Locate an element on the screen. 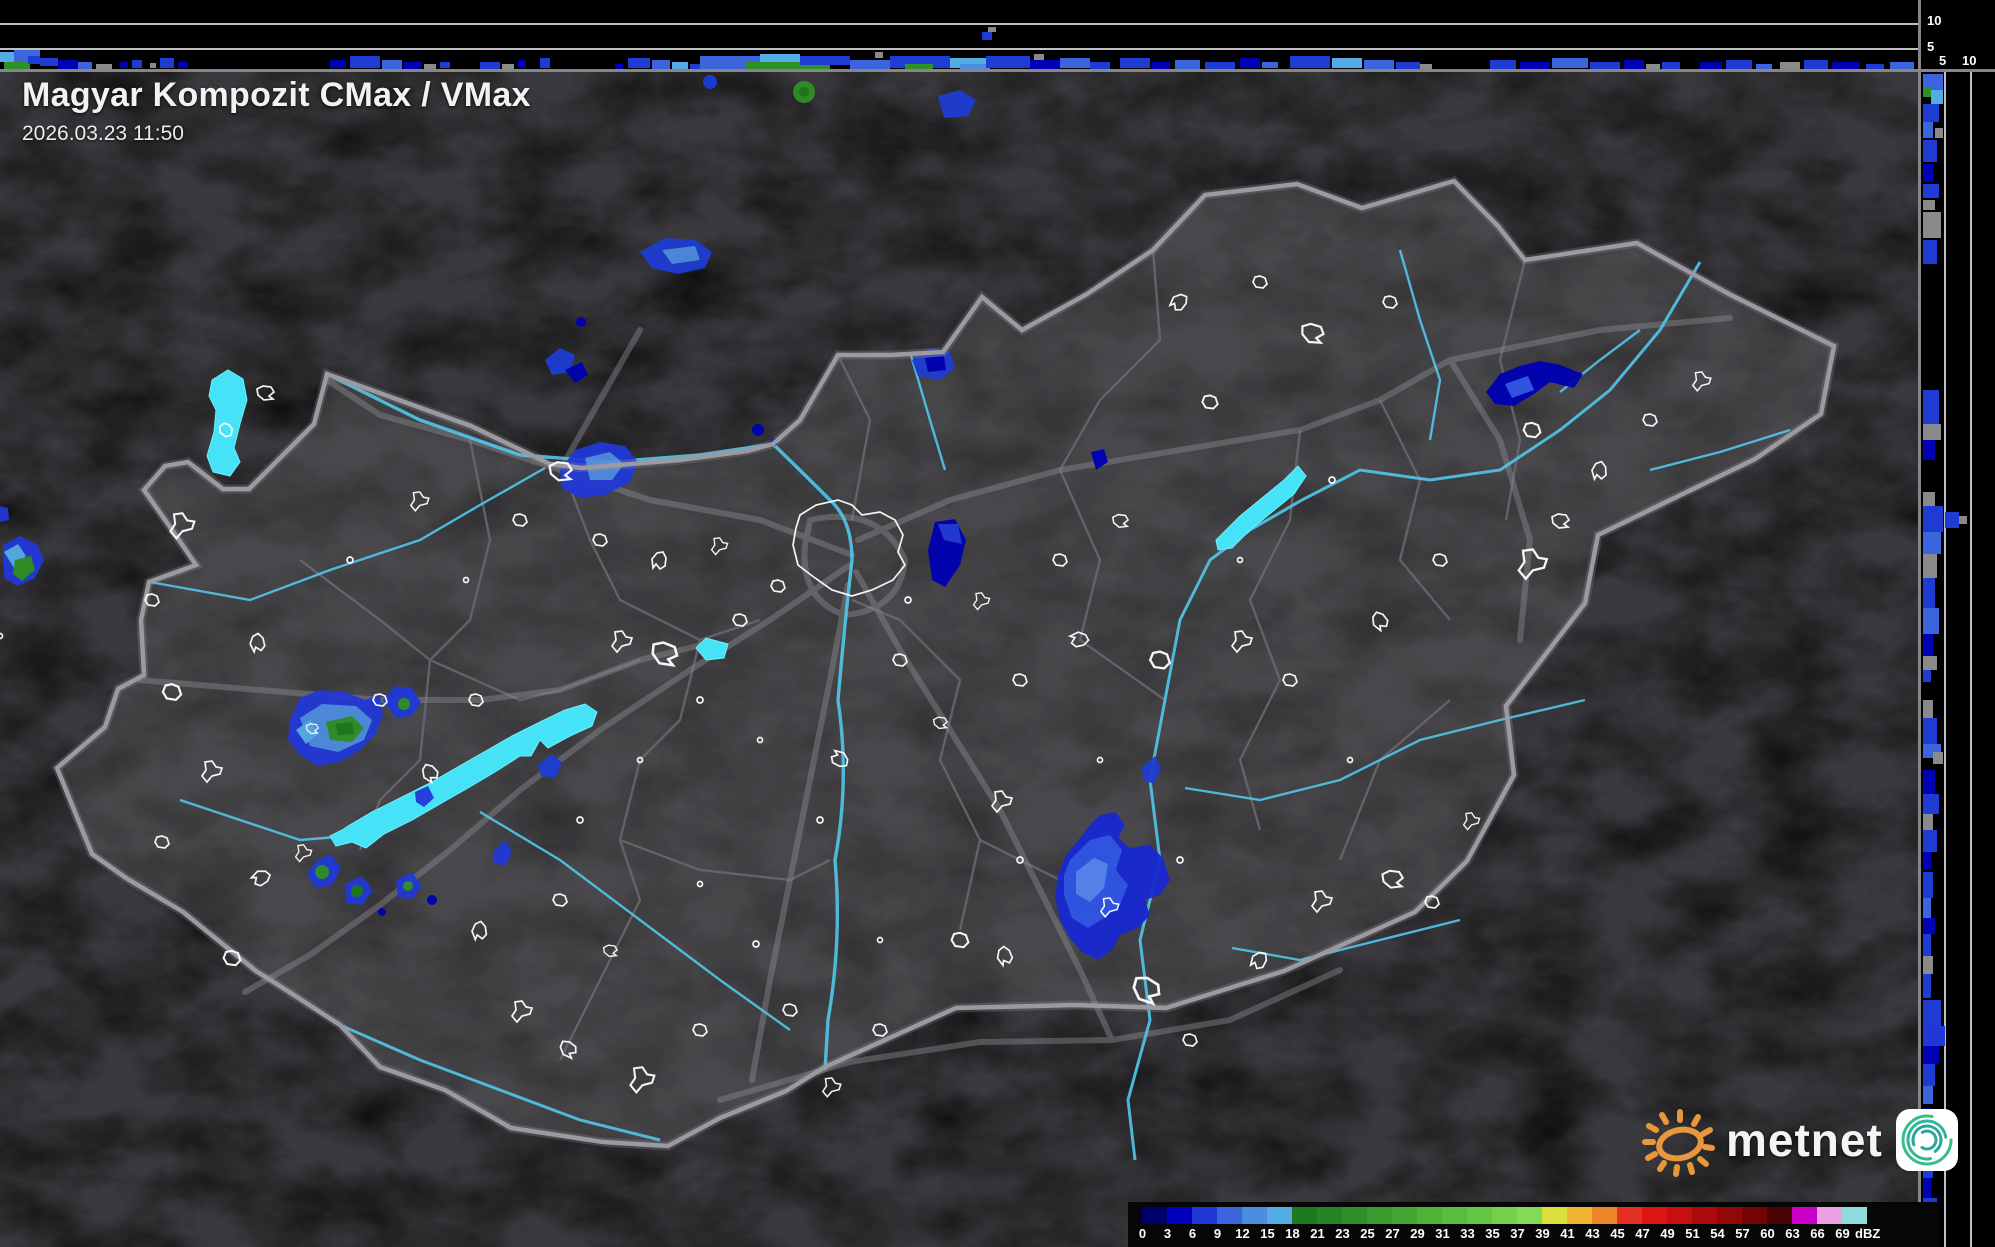 This screenshot has width=1995, height=1247. lake-balaton is located at coordinates (463, 776).